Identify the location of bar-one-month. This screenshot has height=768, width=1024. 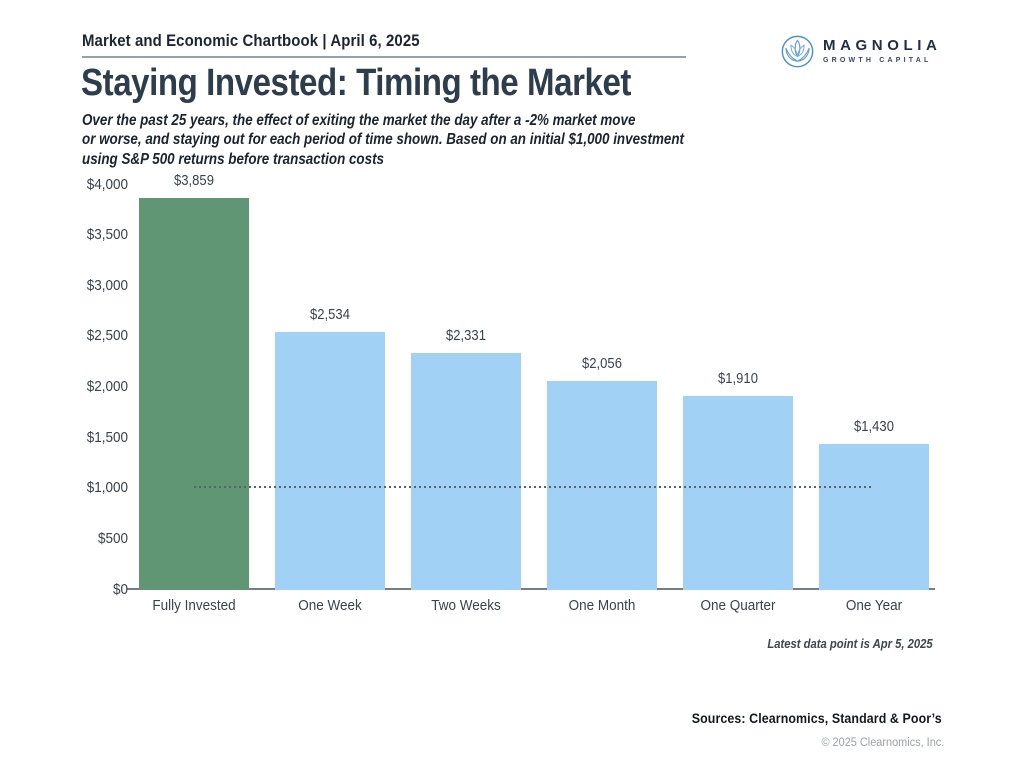
(602, 485).